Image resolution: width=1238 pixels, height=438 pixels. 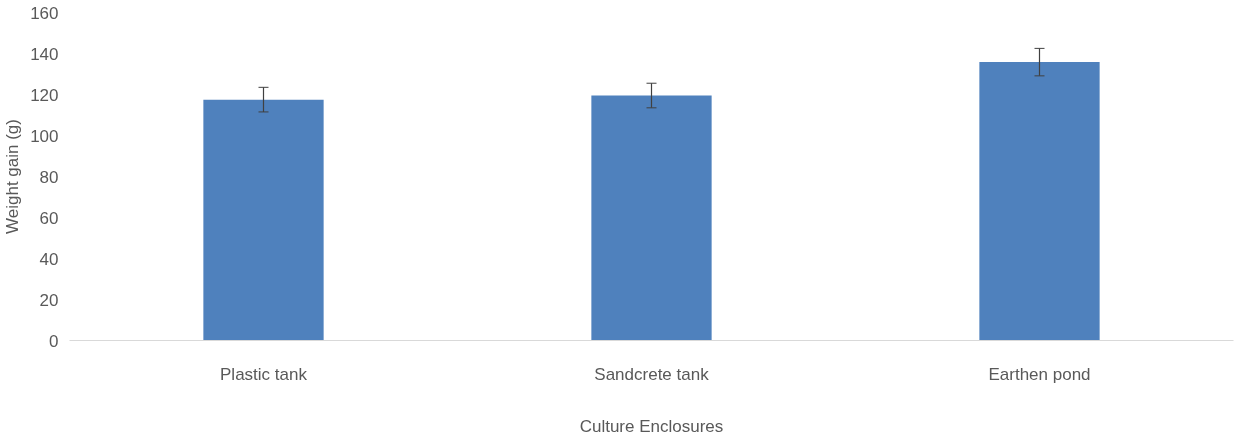 What do you see at coordinates (49, 259) in the screenshot?
I see `y-tick-label: 40` at bounding box center [49, 259].